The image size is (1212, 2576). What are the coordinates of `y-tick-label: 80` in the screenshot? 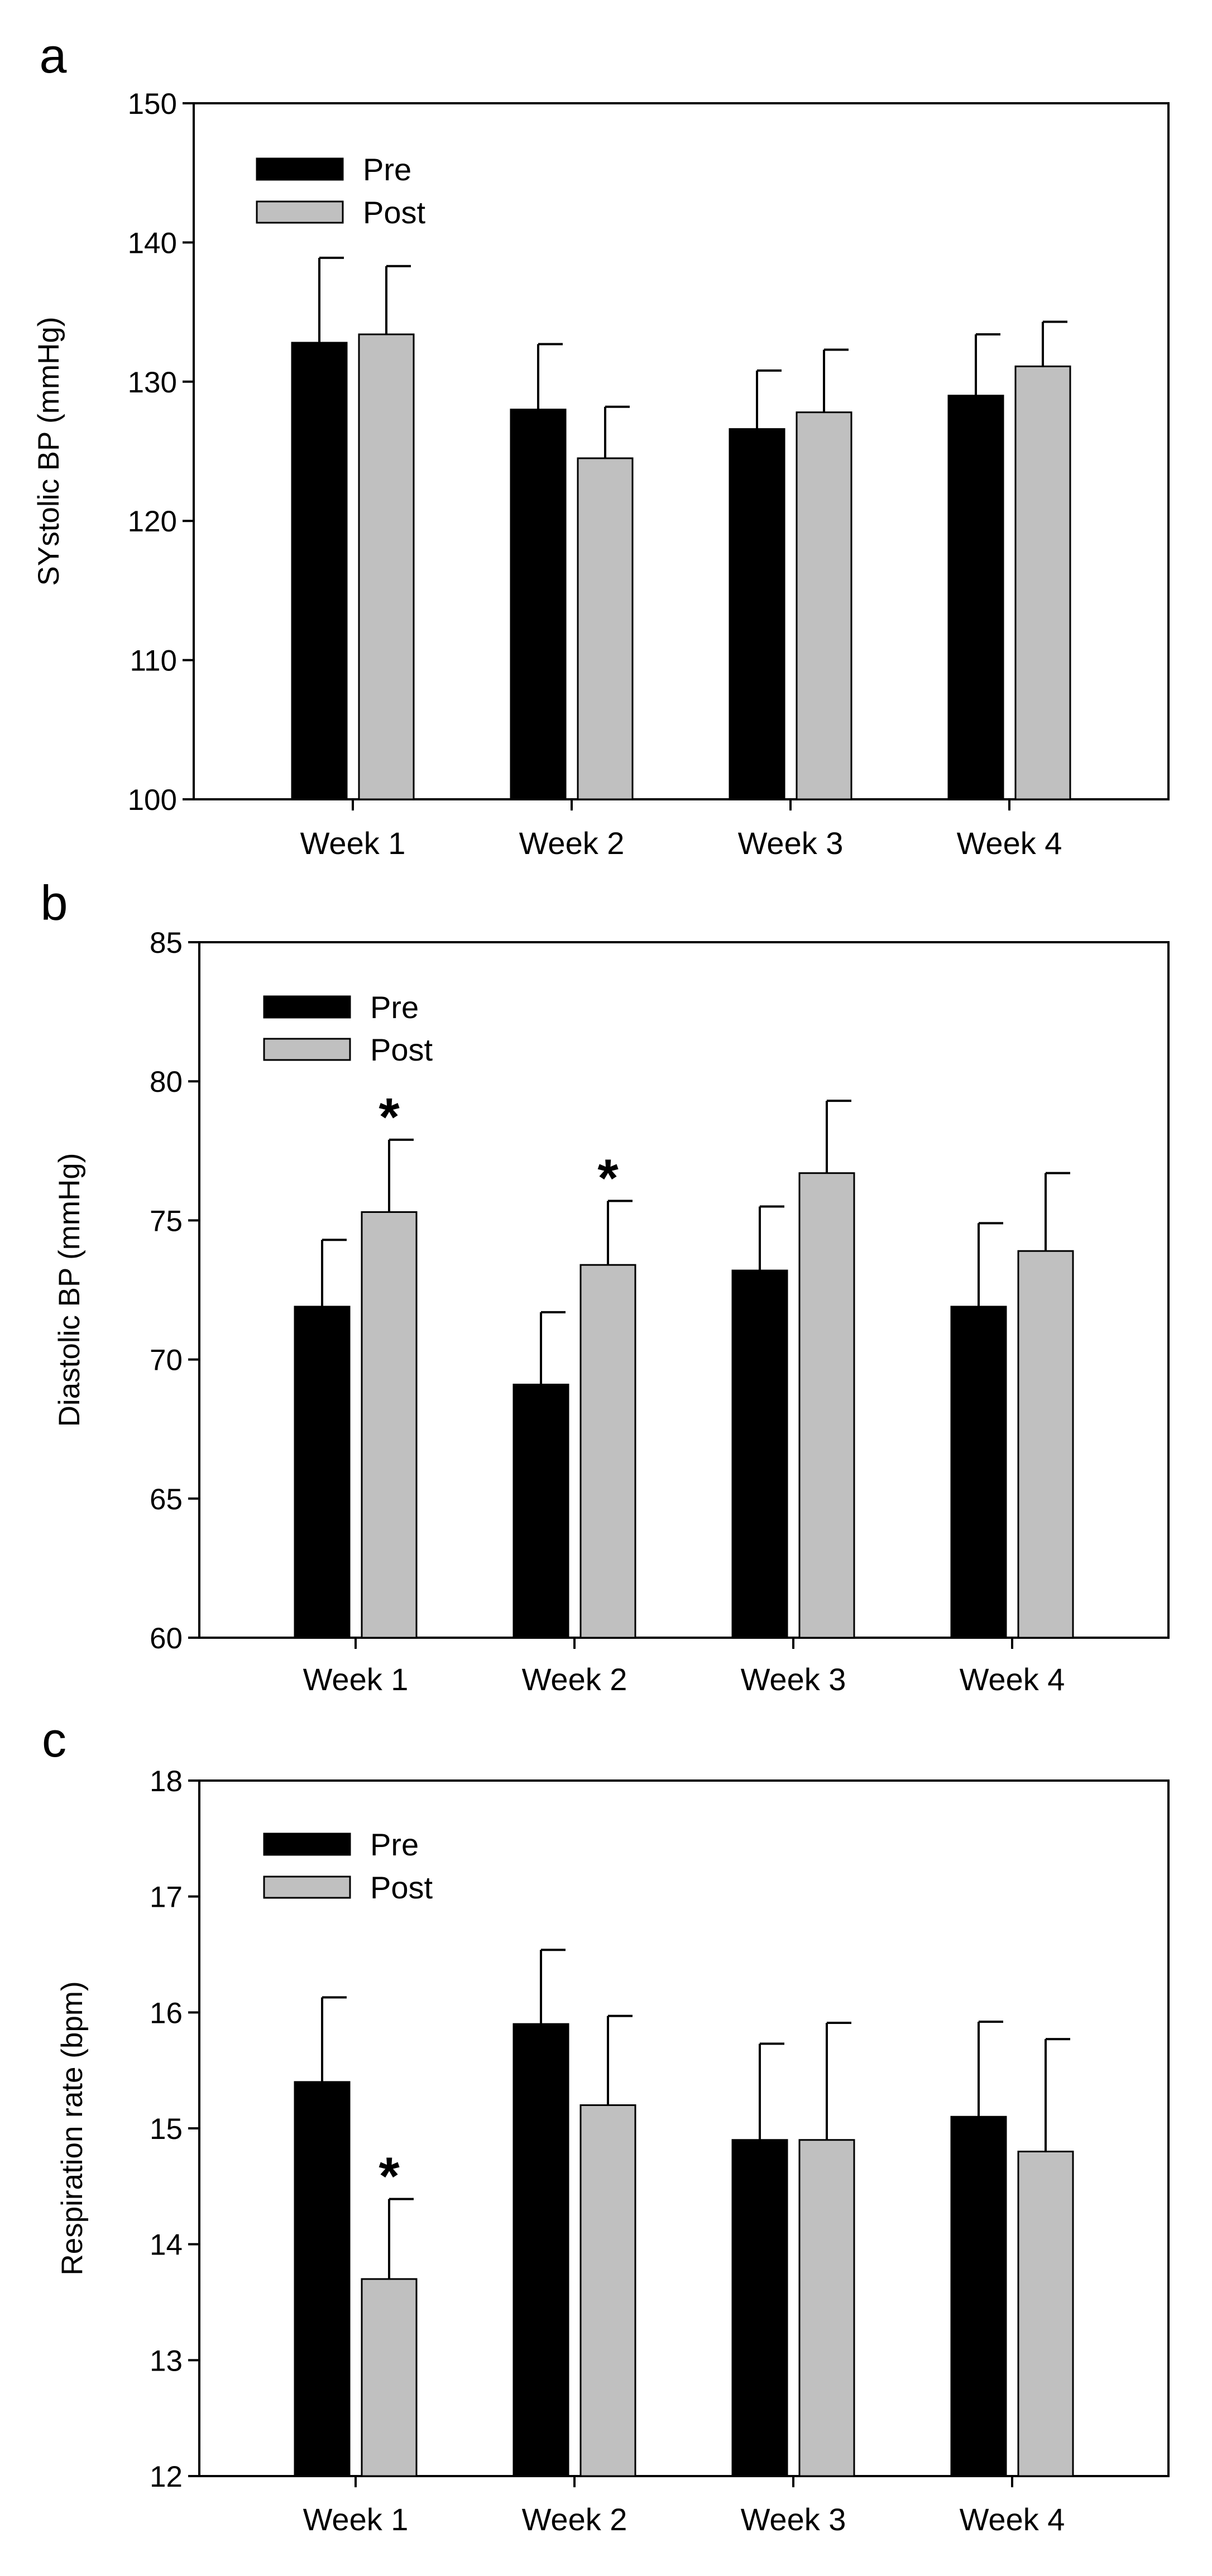 It's located at (167, 1082).